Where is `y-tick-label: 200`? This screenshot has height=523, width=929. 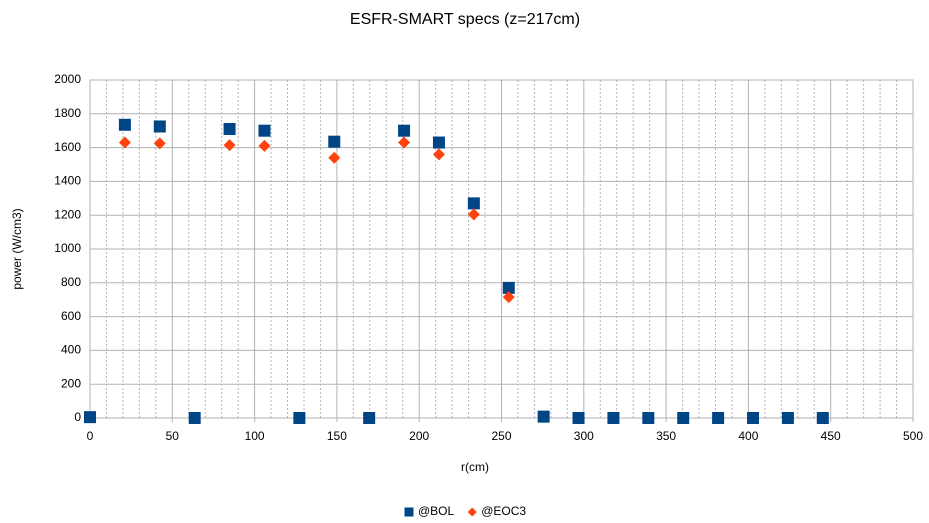
y-tick-label: 200 is located at coordinates (71, 383).